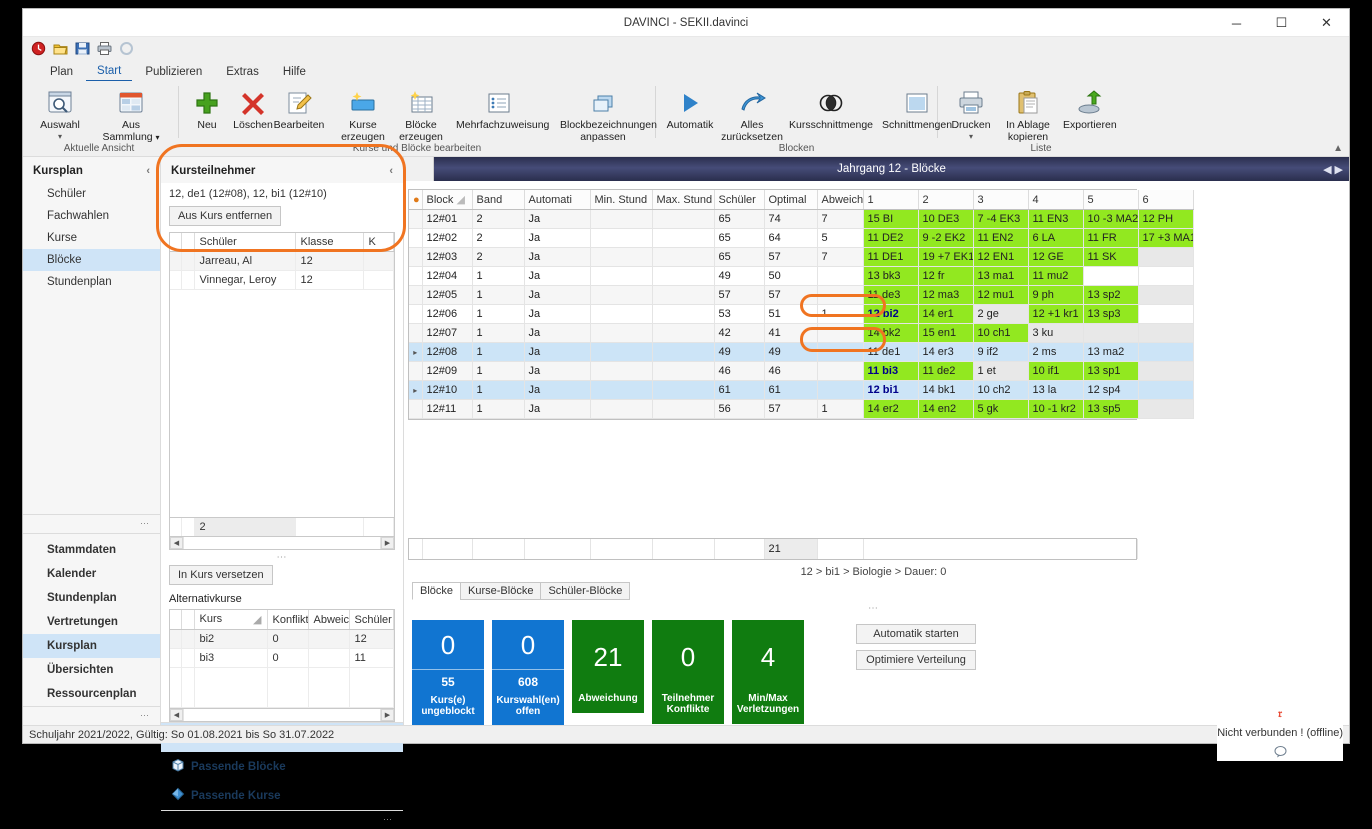 The height and width of the screenshot is (829, 1372). What do you see at coordinates (78, 216) in the screenshot?
I see `sidebar-item-fachwahlen: Fachwahlen` at bounding box center [78, 216].